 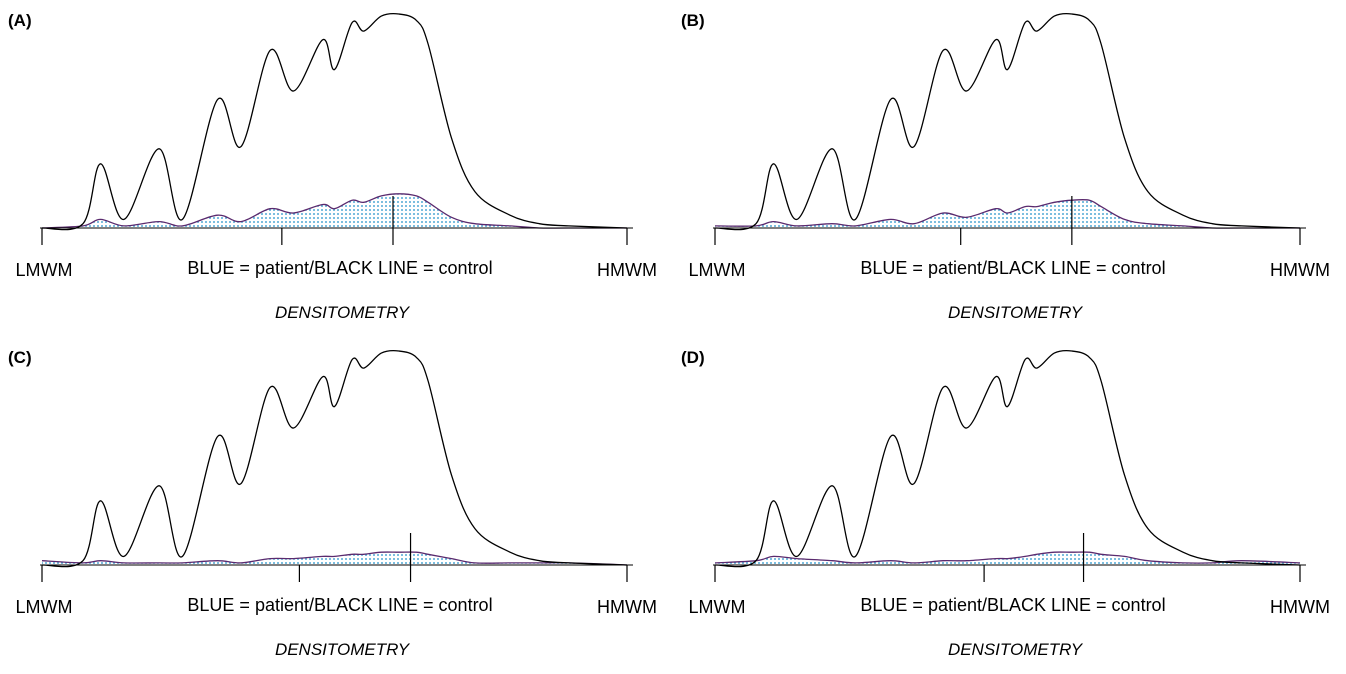 What do you see at coordinates (693, 20) in the screenshot?
I see `panel-label: (B)` at bounding box center [693, 20].